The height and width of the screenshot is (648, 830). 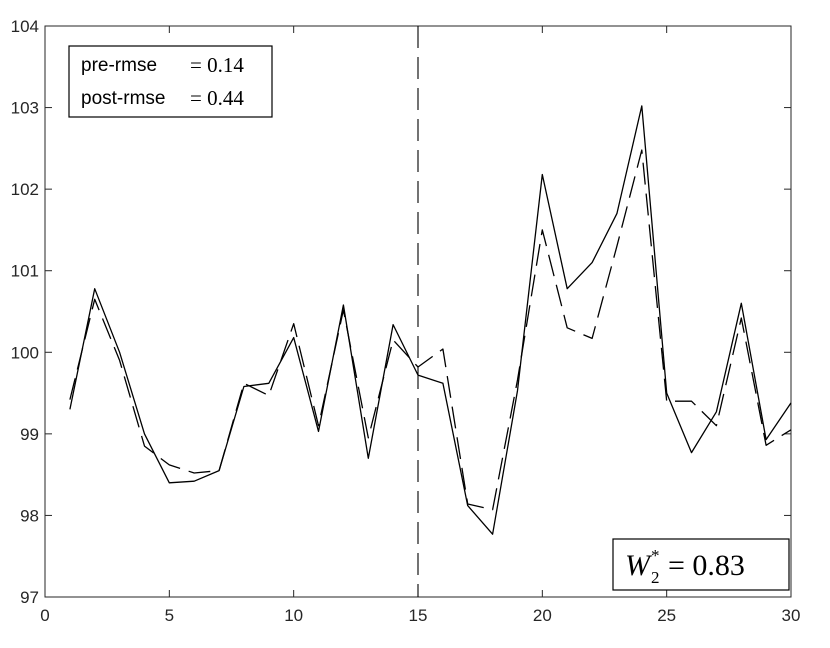 I want to click on w2-symbol: W, so click(x=639, y=565).